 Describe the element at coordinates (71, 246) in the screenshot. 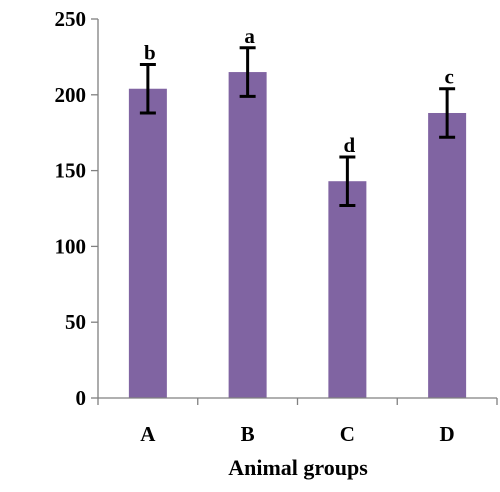

I see `y-tick-label: 100` at that location.